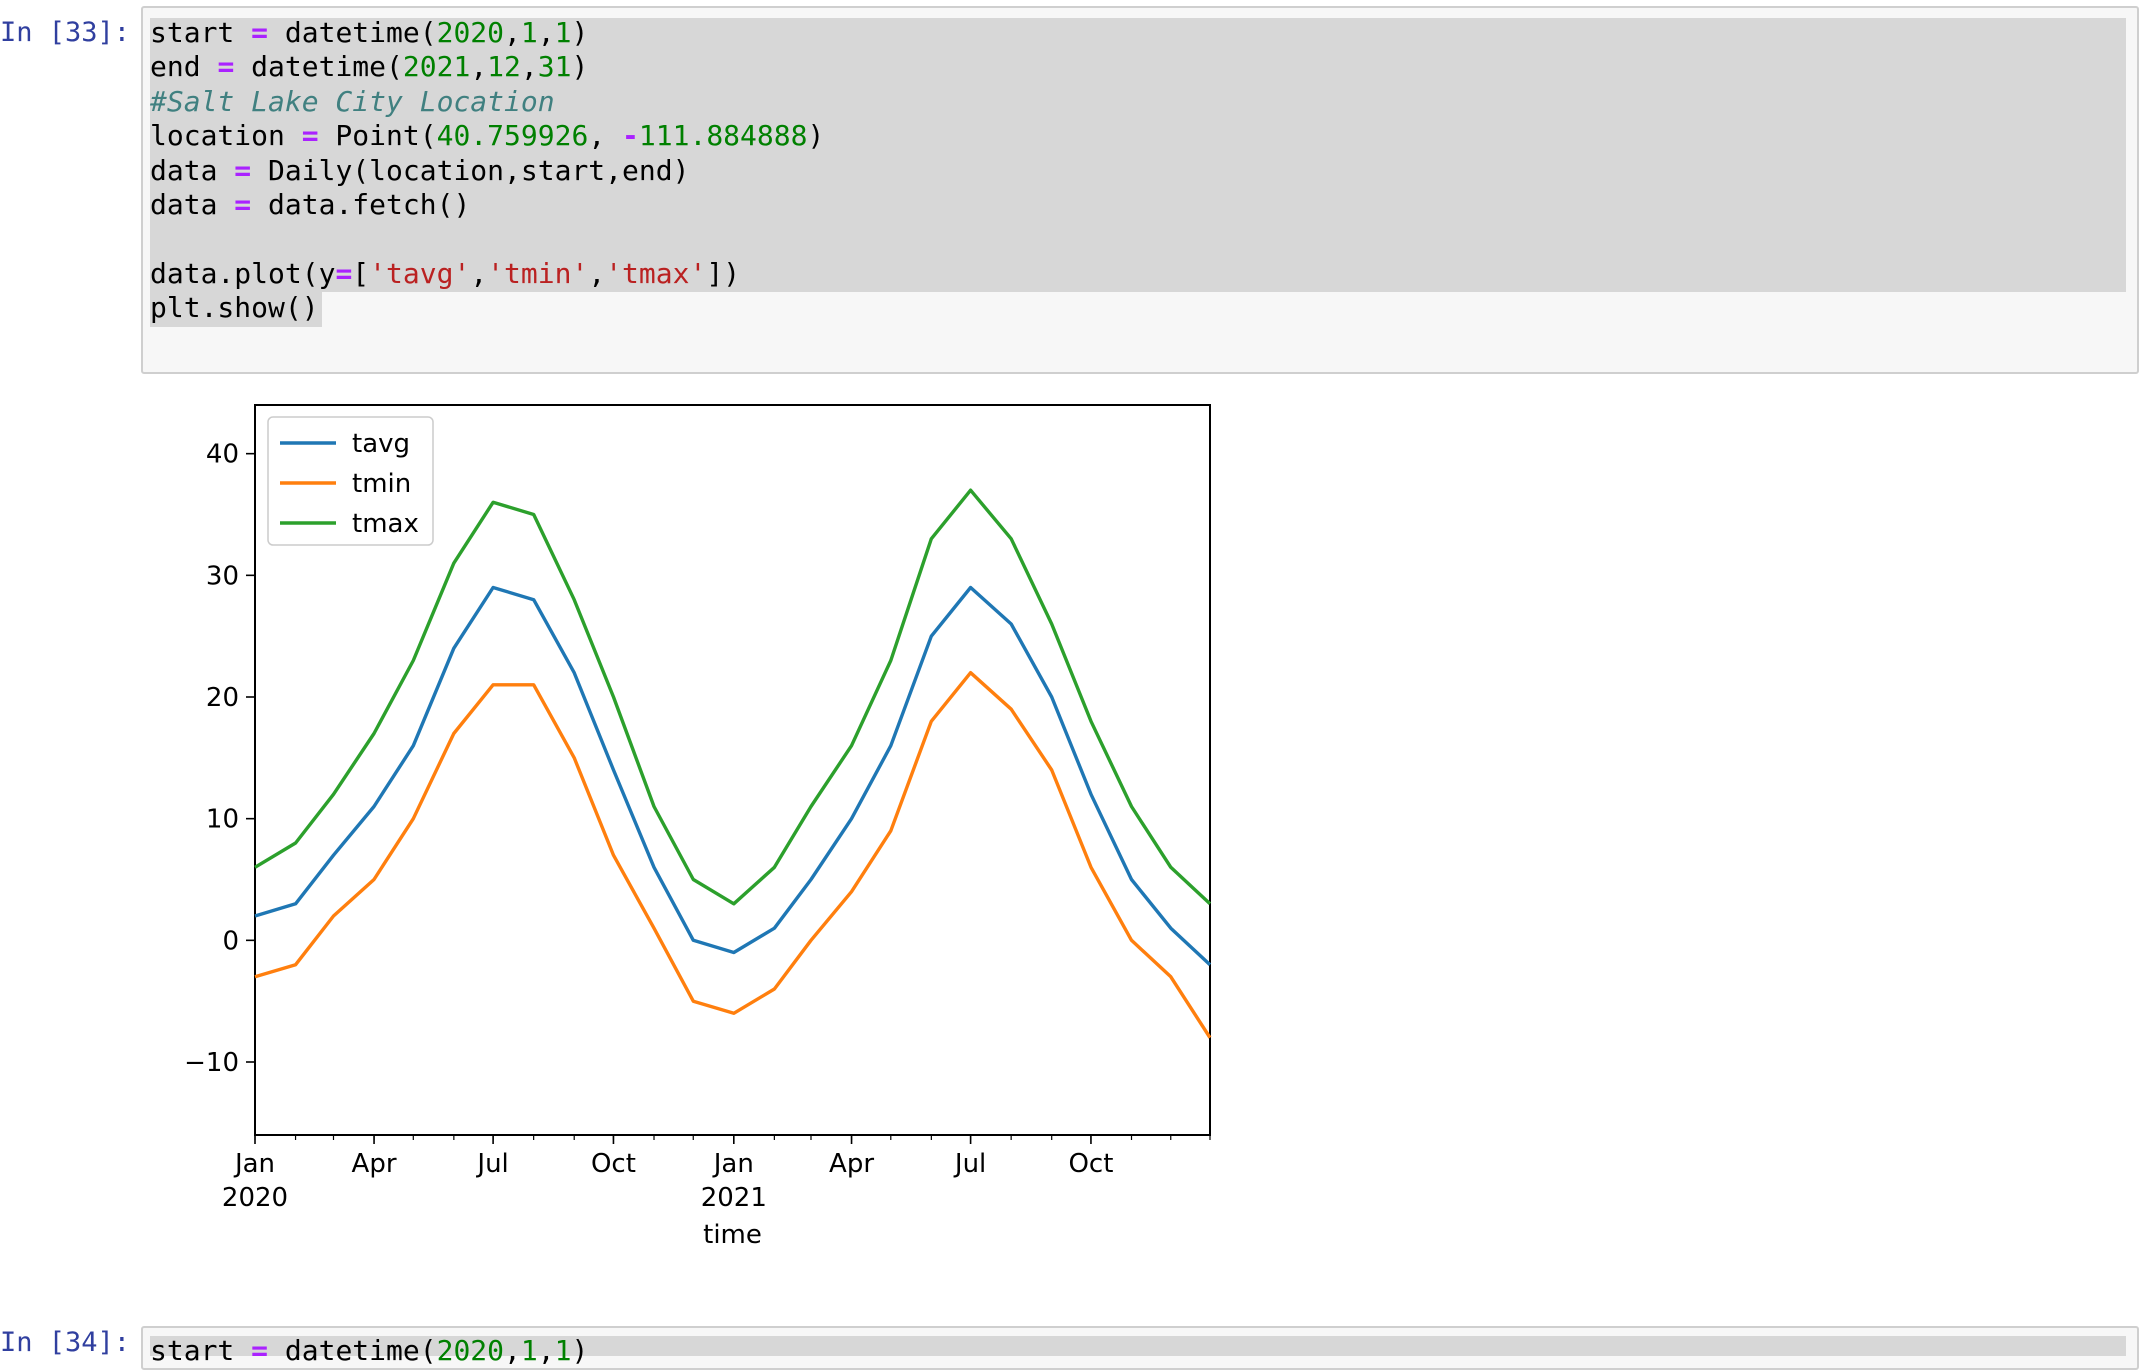 This screenshot has height=1370, width=2140. I want to click on x-axis-label: time, so click(732, 1235).